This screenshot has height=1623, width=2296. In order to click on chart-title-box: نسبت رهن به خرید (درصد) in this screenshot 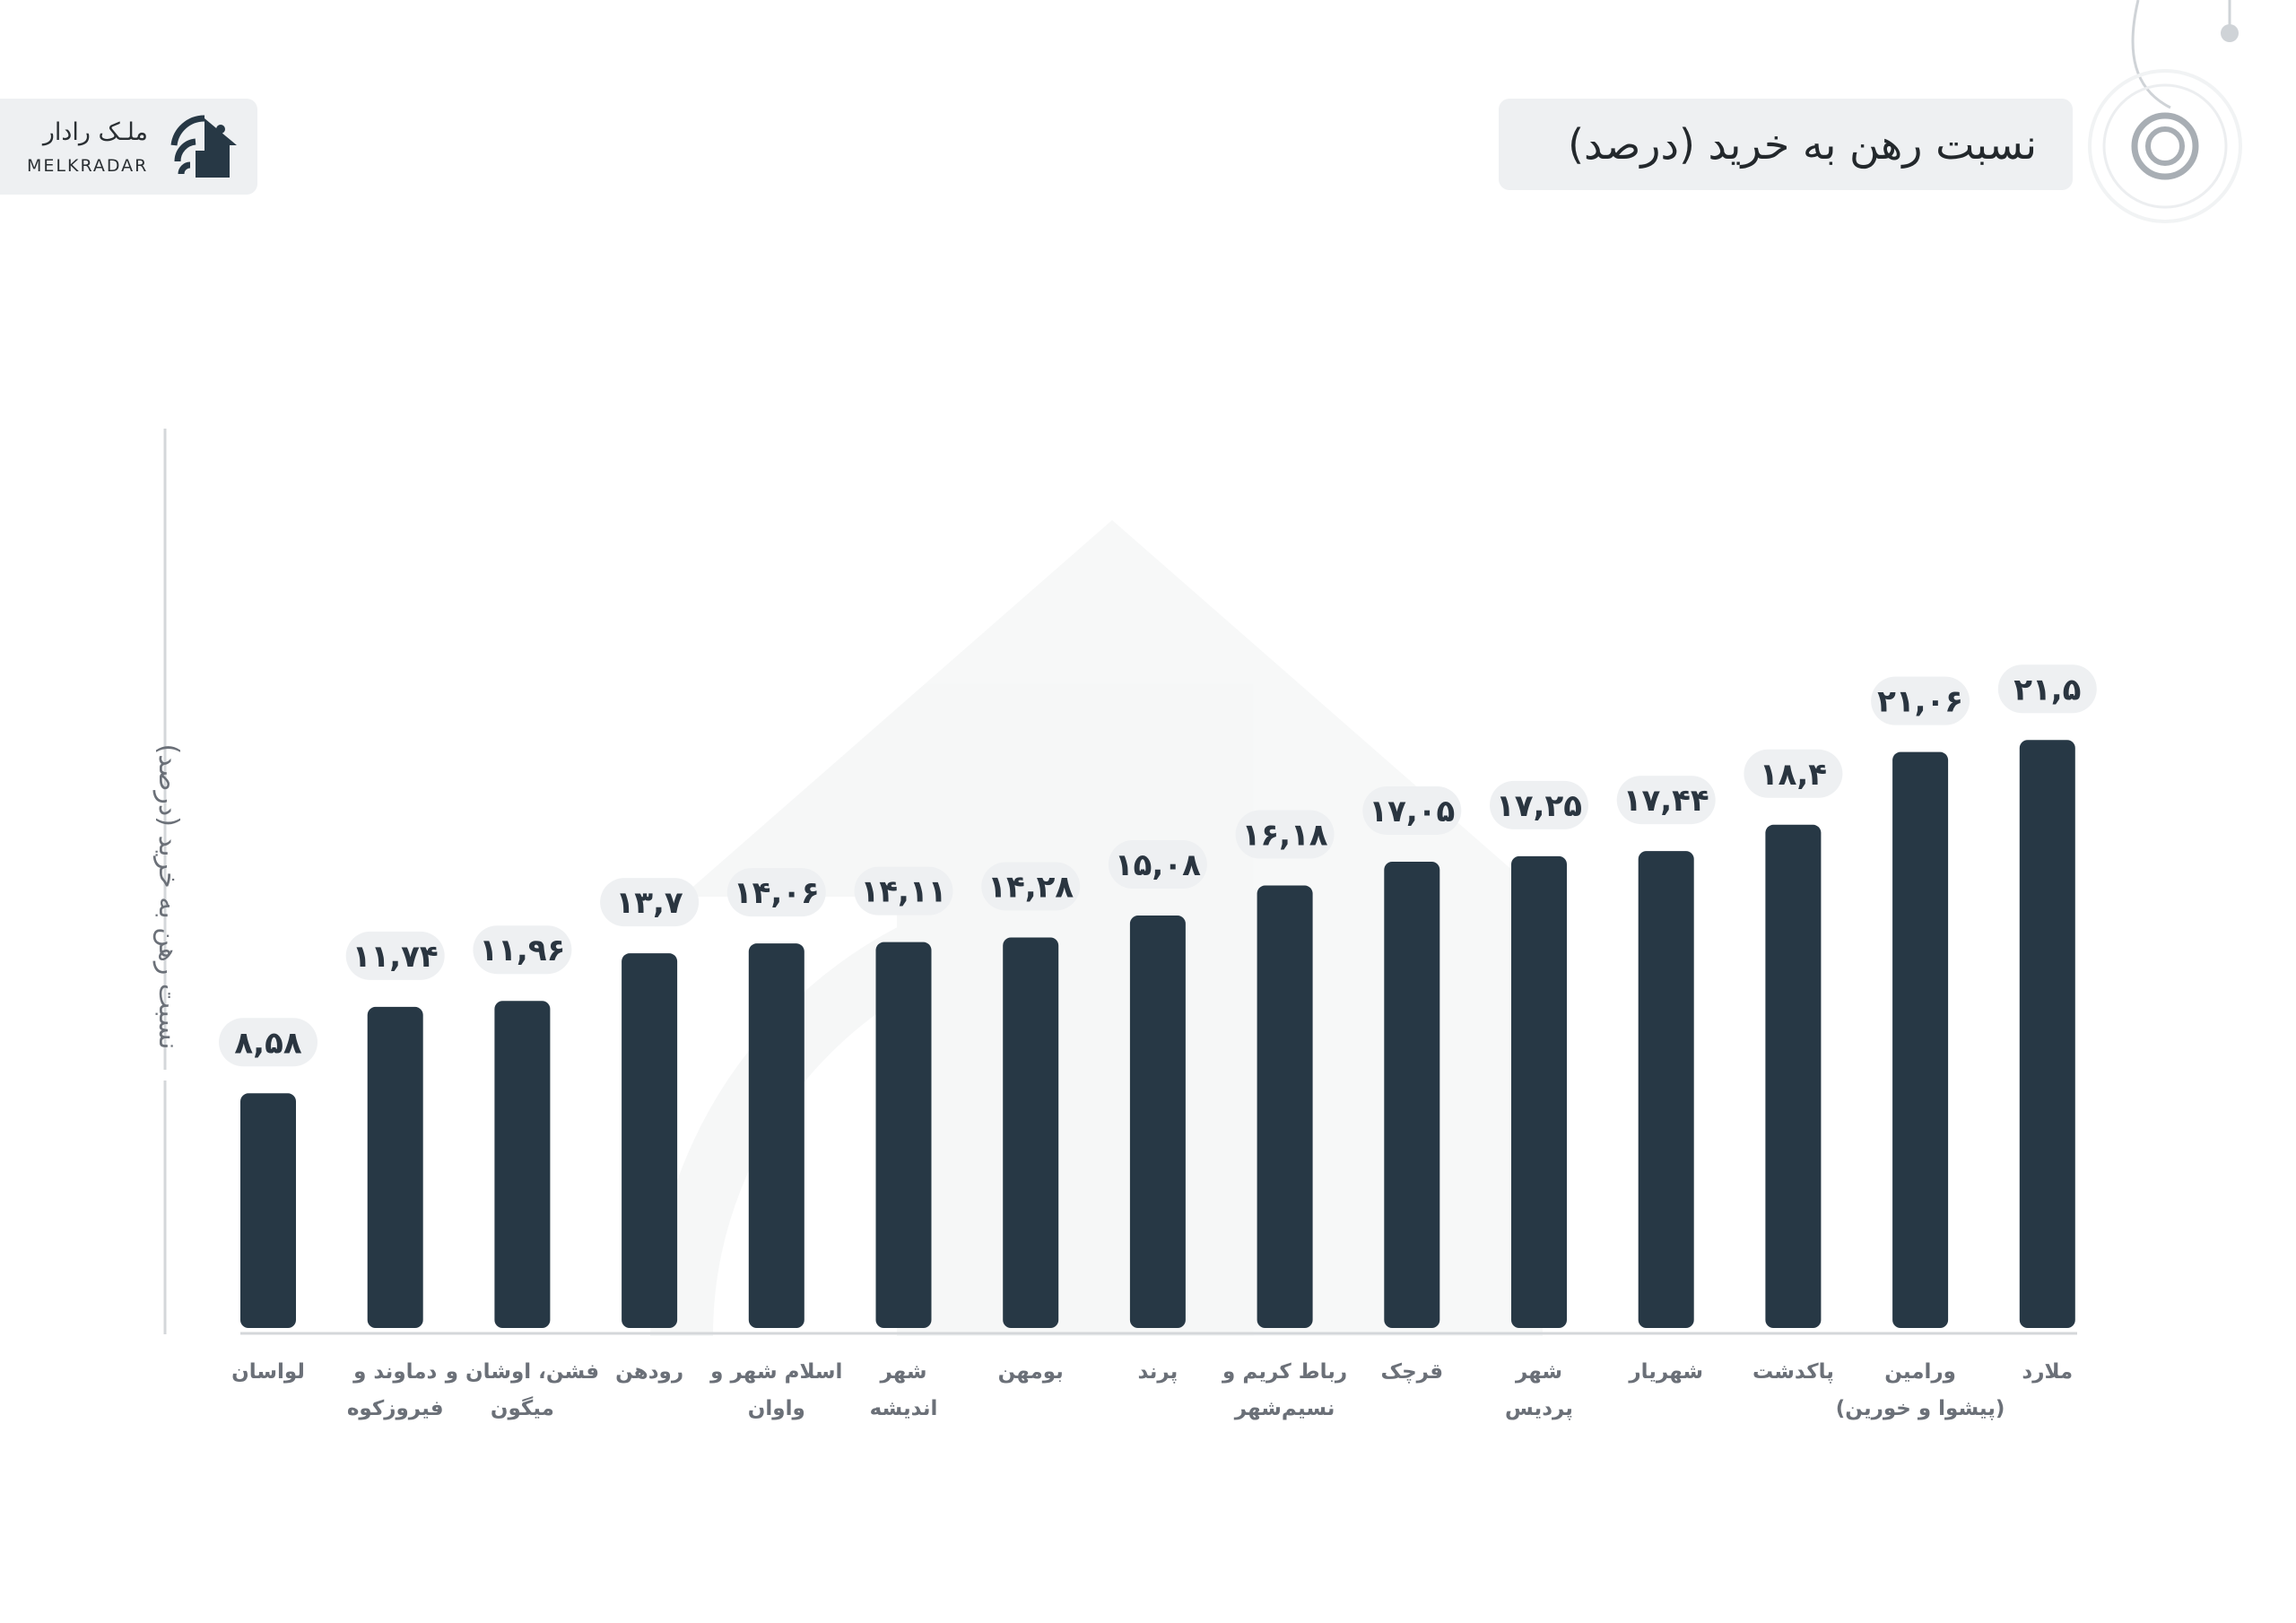, I will do `click(1786, 144)`.